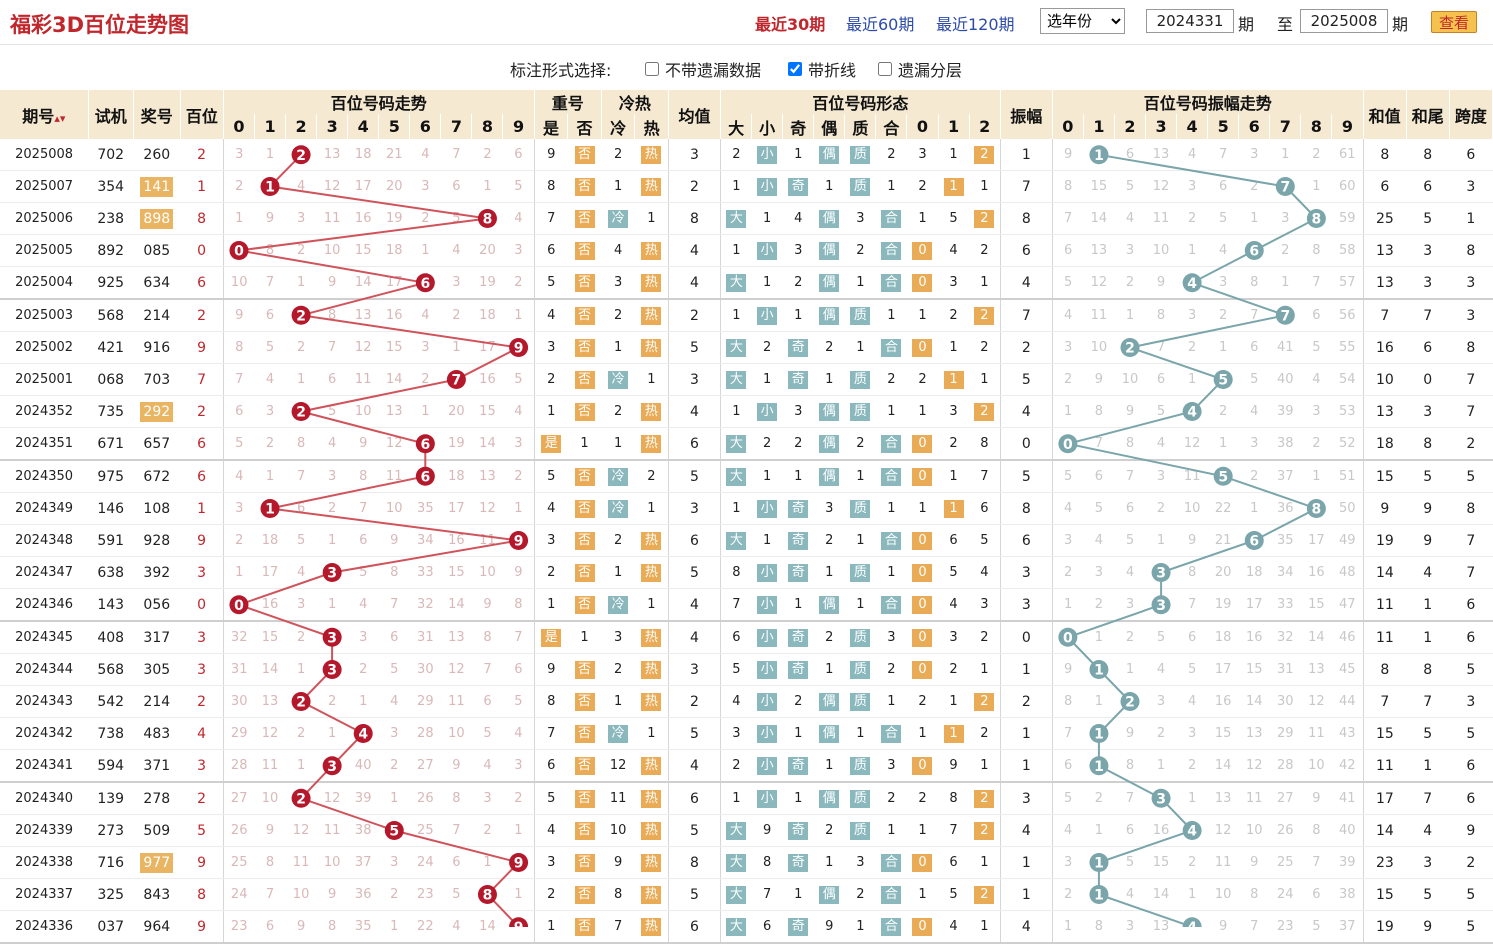 The height and width of the screenshot is (944, 1493). Describe the element at coordinates (1471, 250) in the screenshot. I see `span-cell: 8` at that location.